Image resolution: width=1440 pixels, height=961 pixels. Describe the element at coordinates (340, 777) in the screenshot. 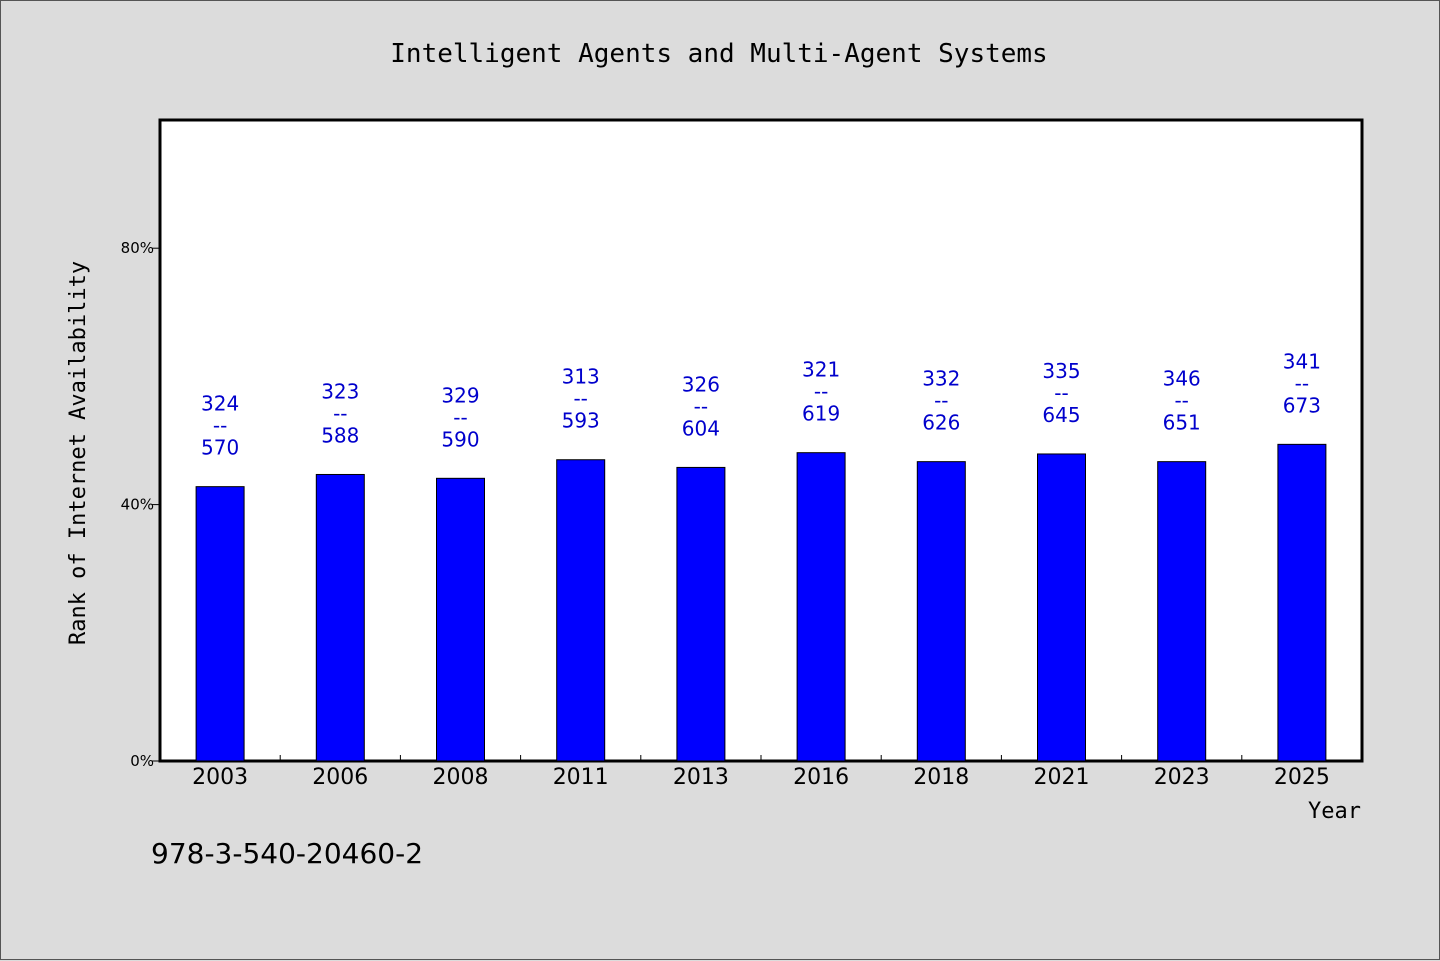

I see `x-tick-label: 2006` at that location.